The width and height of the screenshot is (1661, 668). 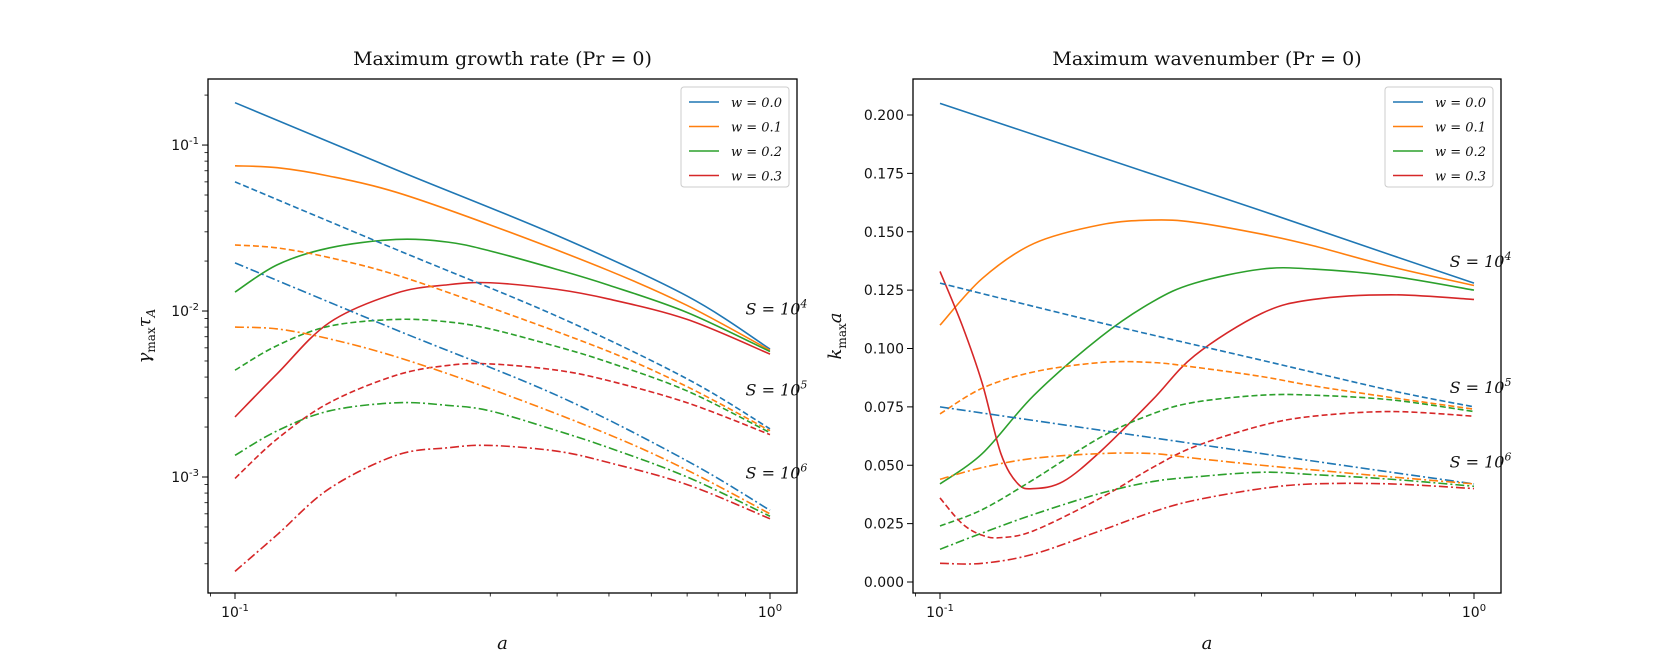 What do you see at coordinates (884, 174) in the screenshot?
I see `y-tick-label: 0.175` at bounding box center [884, 174].